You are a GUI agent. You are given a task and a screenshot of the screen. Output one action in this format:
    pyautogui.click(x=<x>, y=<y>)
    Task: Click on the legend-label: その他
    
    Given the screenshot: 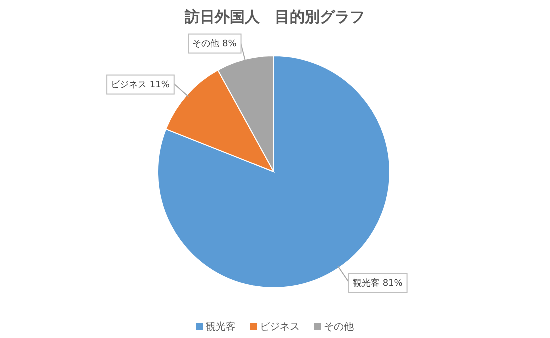 What is the action you would take?
    pyautogui.click(x=339, y=327)
    